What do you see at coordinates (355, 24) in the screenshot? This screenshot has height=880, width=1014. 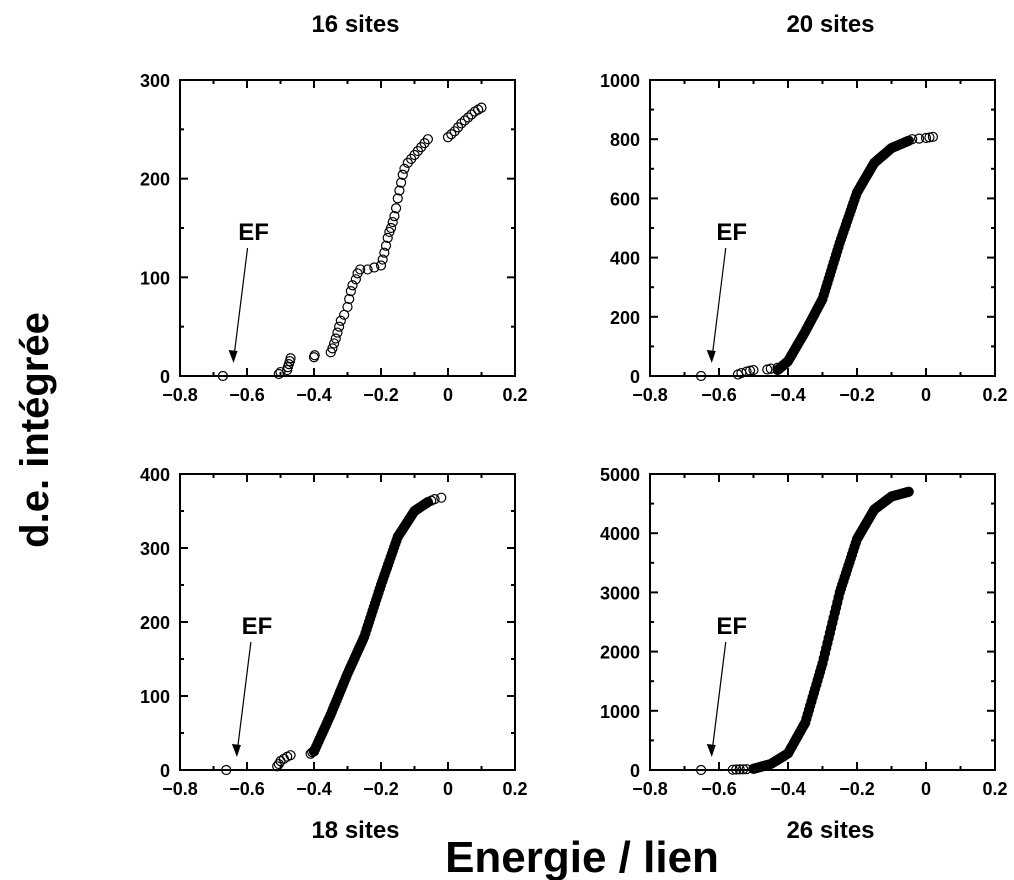 I see `panel-title: 16 sites` at bounding box center [355, 24].